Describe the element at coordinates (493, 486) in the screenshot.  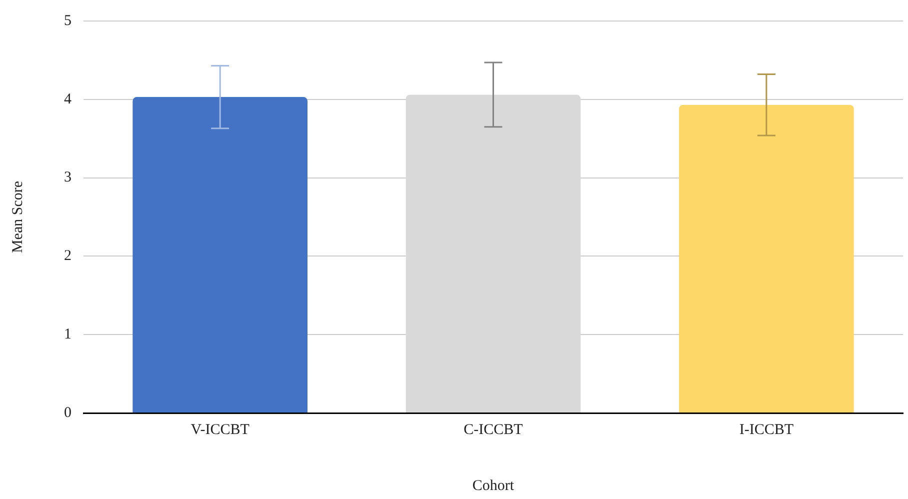
I see `x-axis-title: Cohort` at that location.